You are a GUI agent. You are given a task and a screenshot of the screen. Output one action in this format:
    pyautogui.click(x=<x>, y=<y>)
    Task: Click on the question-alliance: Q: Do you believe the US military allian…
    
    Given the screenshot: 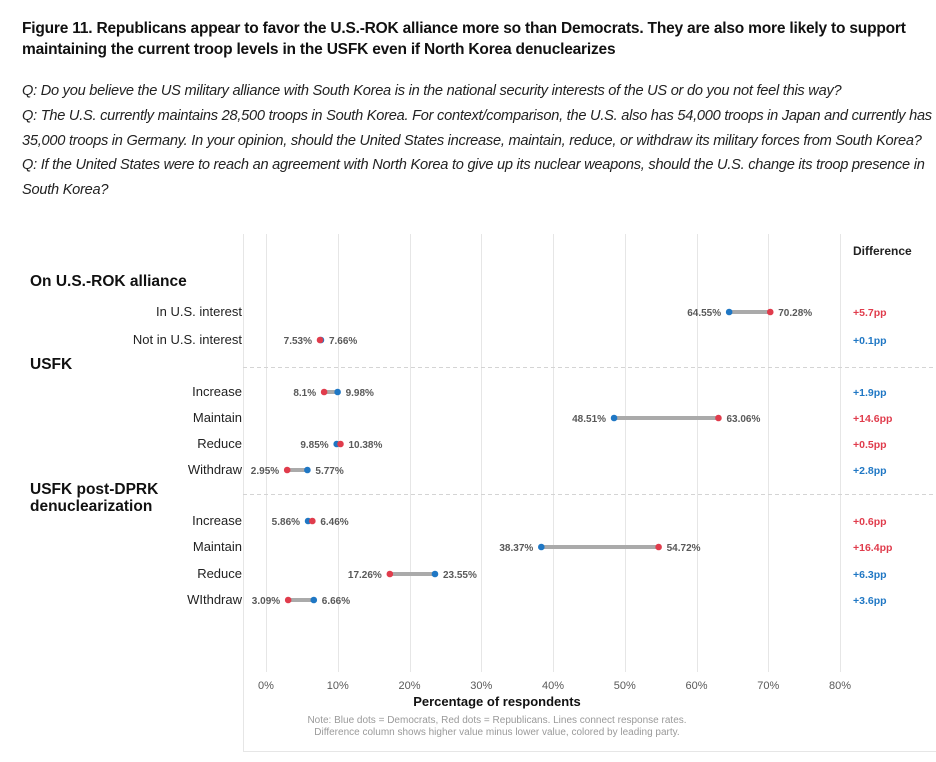 What is the action you would take?
    pyautogui.click(x=432, y=91)
    